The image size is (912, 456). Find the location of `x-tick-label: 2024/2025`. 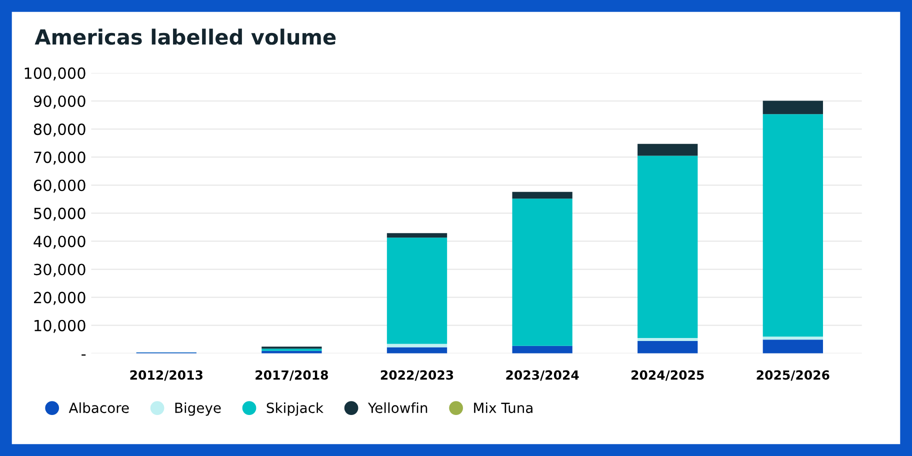

x-tick-label: 2024/2025 is located at coordinates (668, 375).